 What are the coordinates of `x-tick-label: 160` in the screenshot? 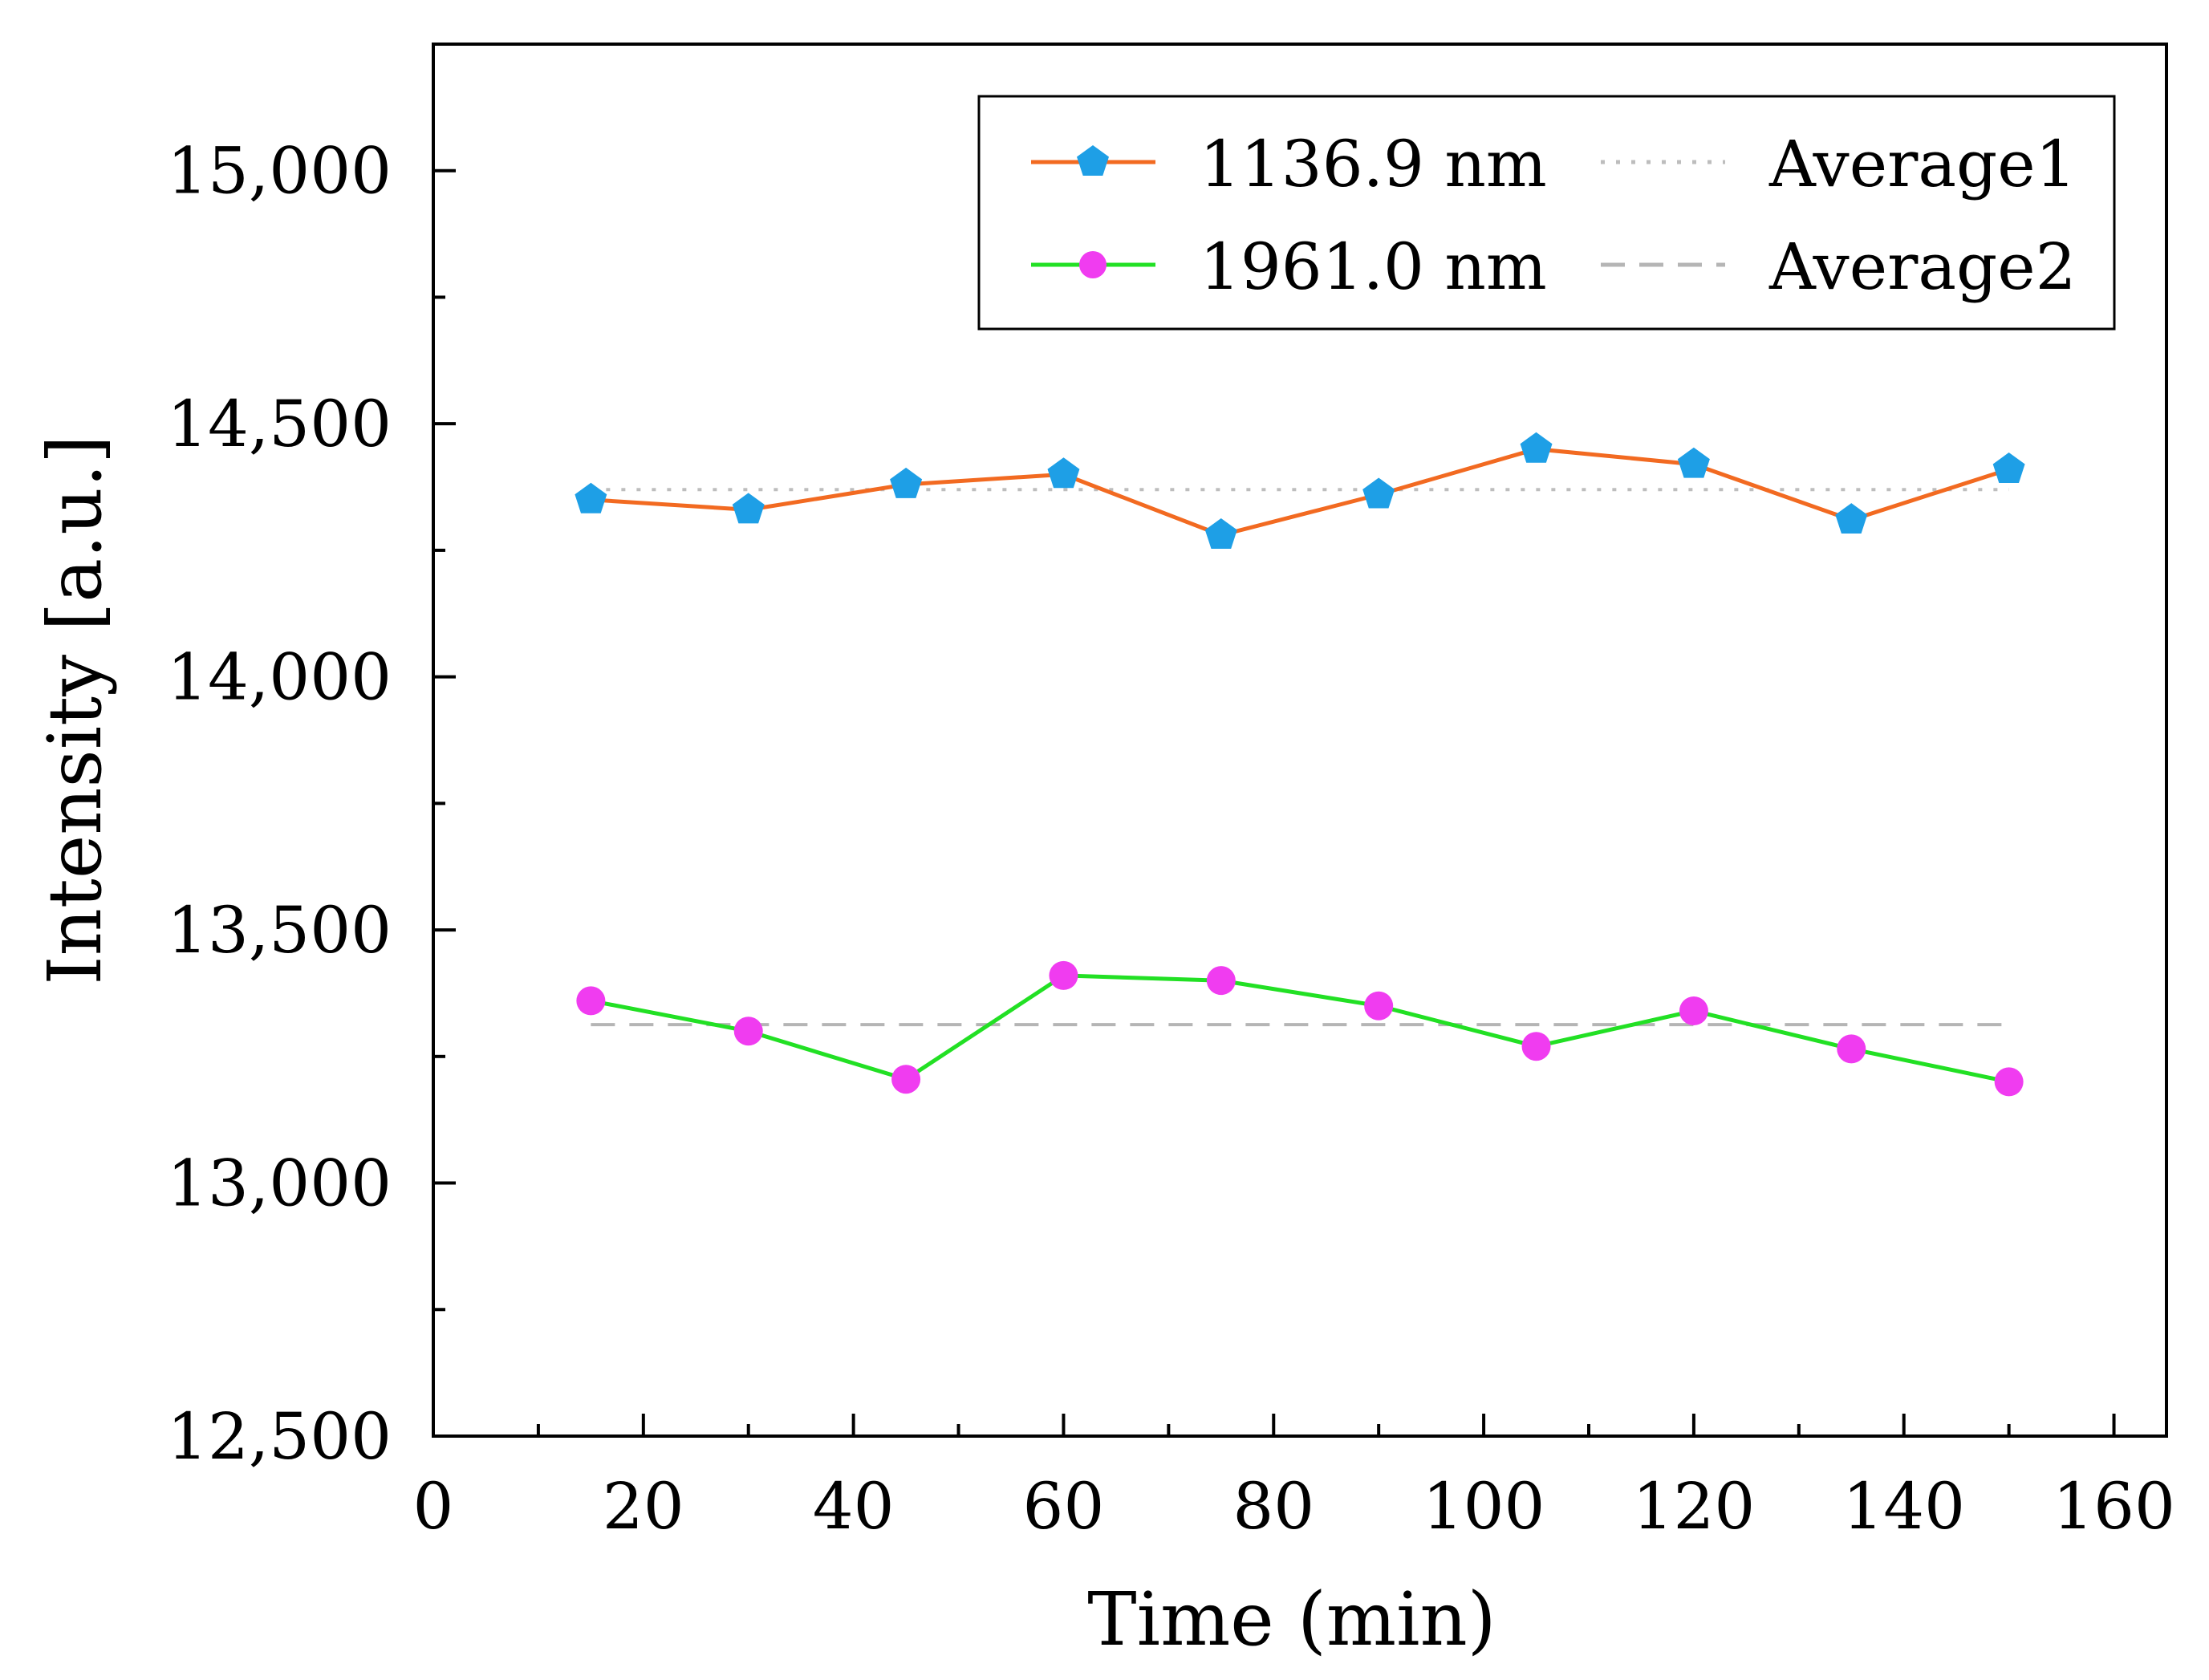 It's located at (2114, 1506).